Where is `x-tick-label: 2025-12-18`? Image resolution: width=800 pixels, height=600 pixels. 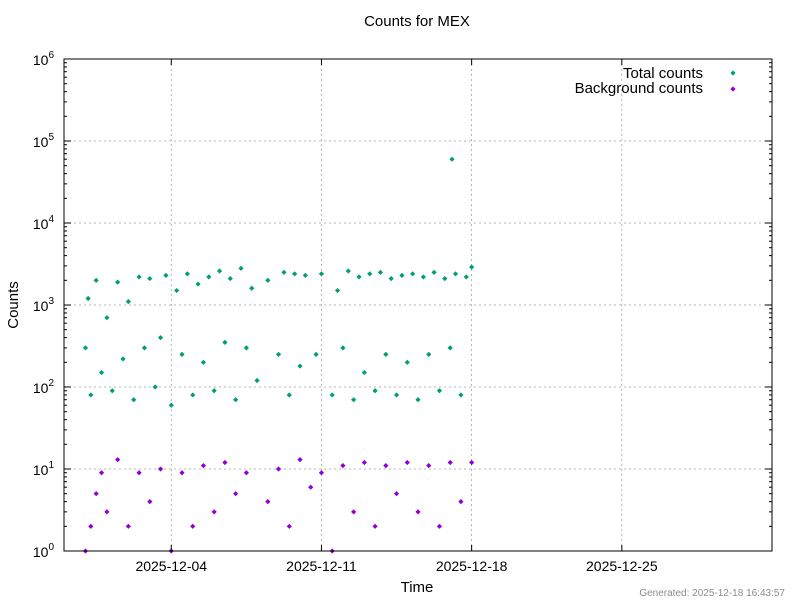 x-tick-label: 2025-12-18 is located at coordinates (472, 566).